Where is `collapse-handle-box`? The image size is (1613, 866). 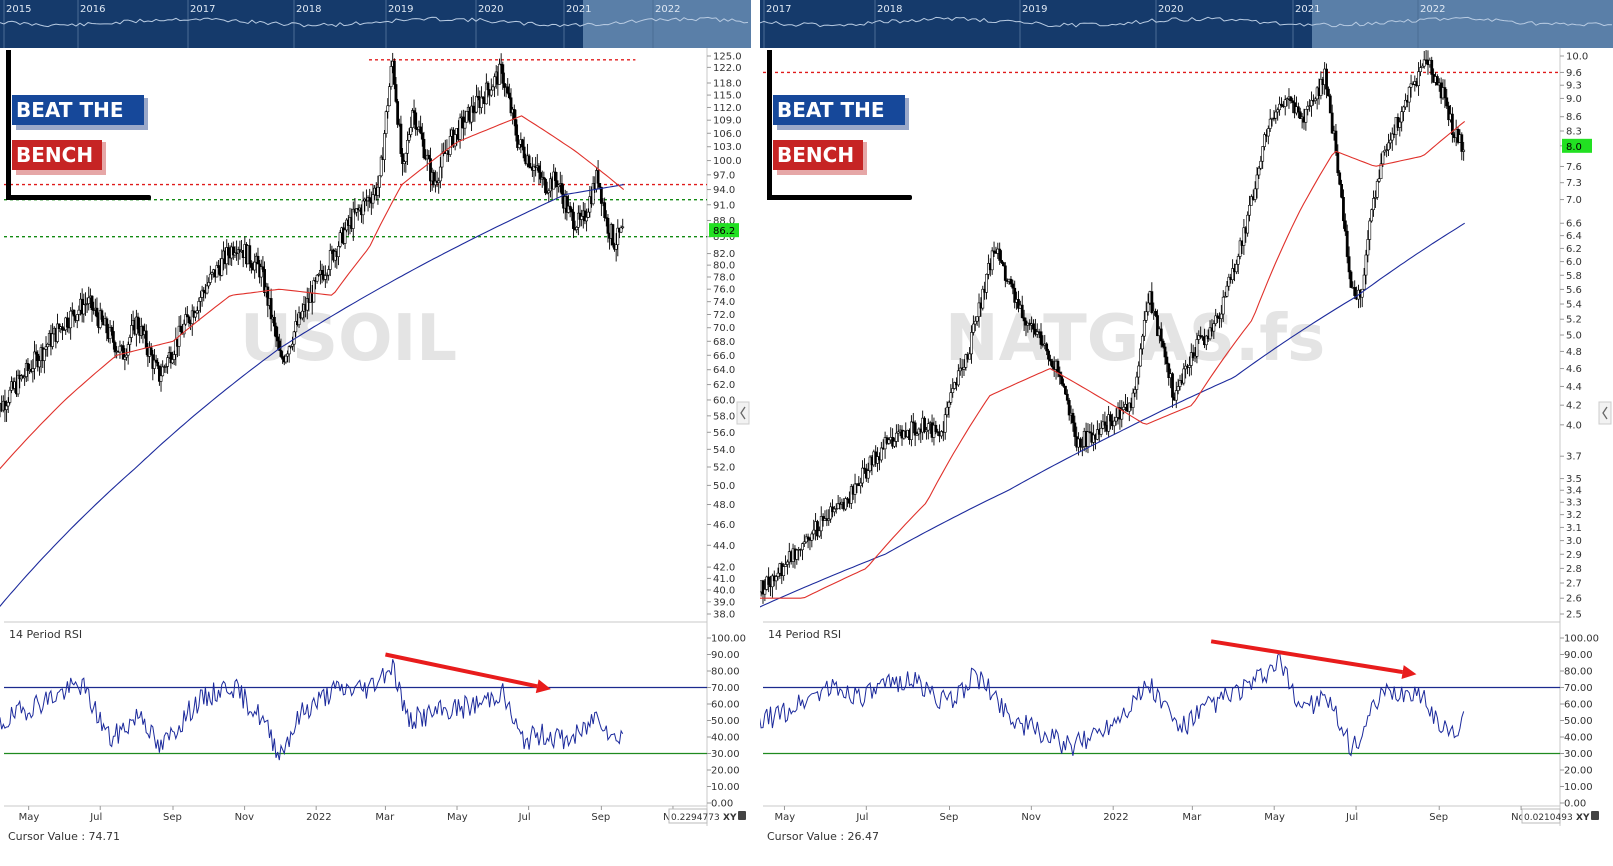 collapse-handle-box is located at coordinates (743, 413).